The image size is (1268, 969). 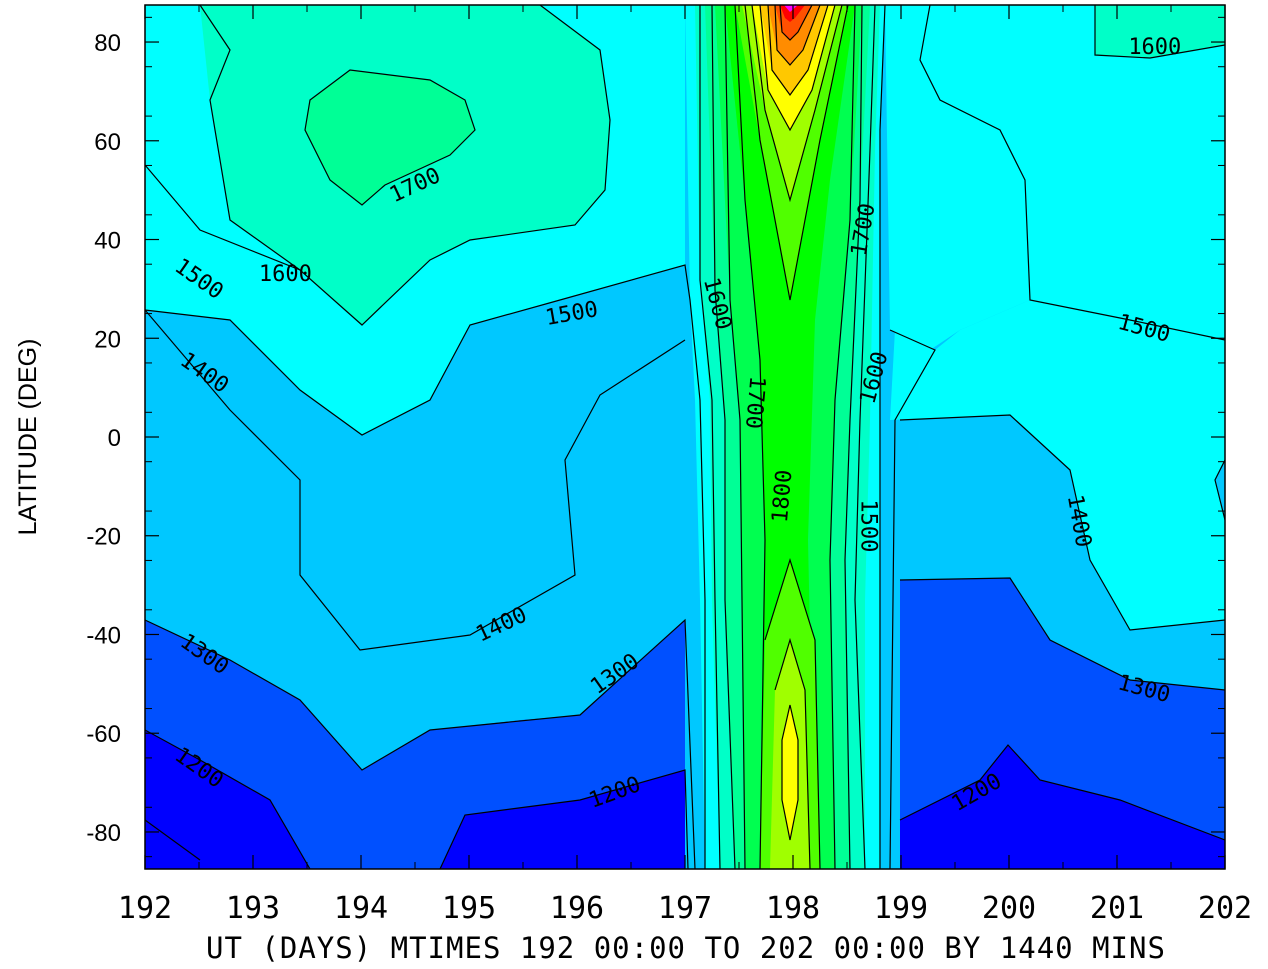 I want to click on band-1700-island, so click(x=390, y=137).